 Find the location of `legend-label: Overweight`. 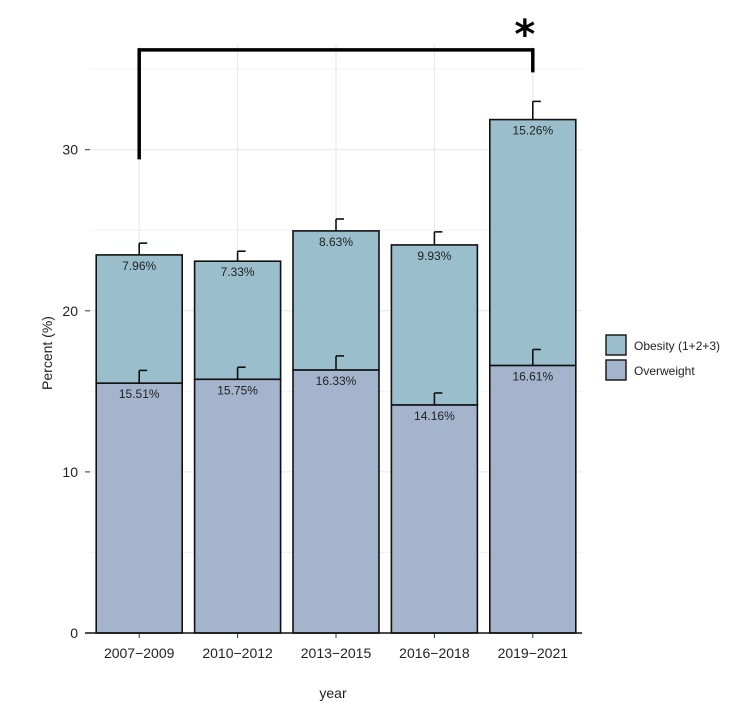

legend-label: Overweight is located at coordinates (664, 371).